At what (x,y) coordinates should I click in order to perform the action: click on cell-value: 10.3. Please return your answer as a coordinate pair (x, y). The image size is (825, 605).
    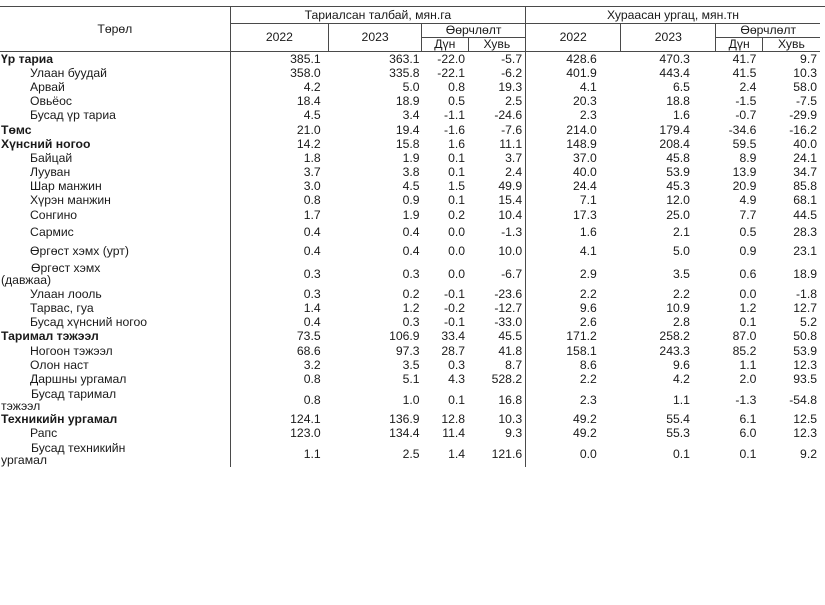
    Looking at the image, I should click on (510, 419).